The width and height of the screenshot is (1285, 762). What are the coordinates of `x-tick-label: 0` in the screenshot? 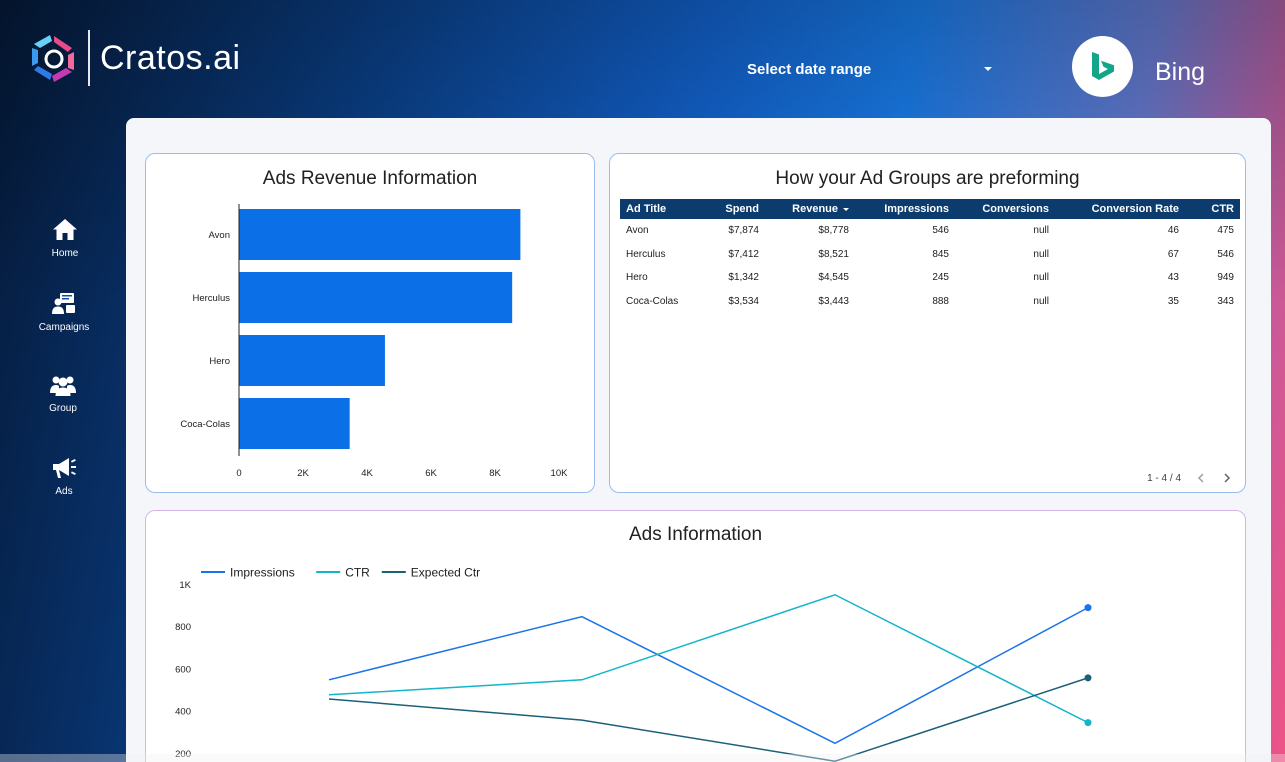 It's located at (238, 473).